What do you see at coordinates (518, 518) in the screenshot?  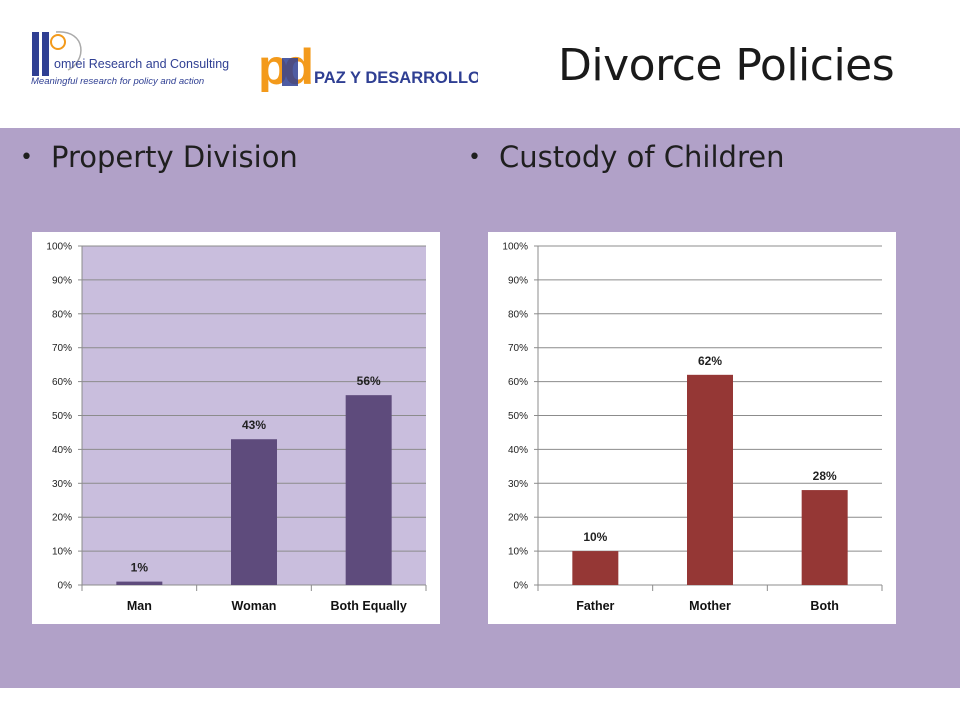 I see `custody-y-tick-label: 20%` at bounding box center [518, 518].